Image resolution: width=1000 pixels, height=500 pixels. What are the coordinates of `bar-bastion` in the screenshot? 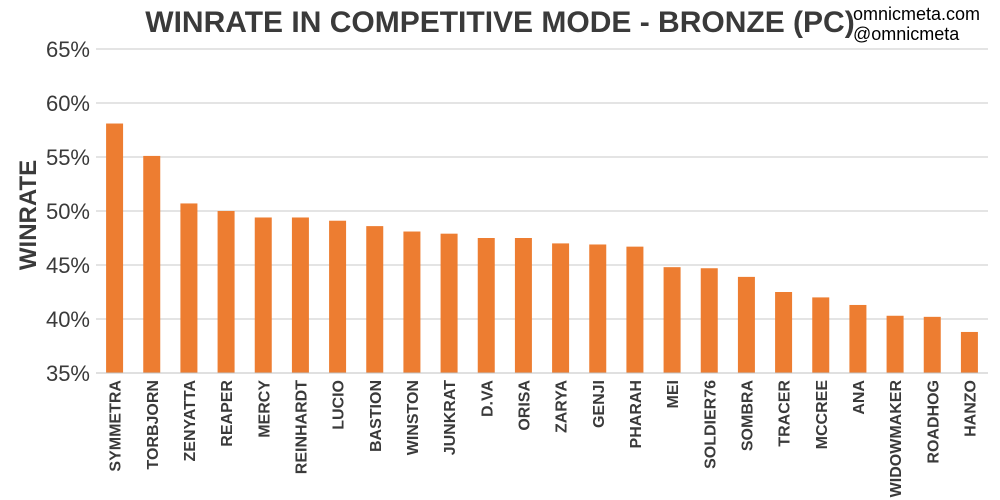 It's located at (375, 299).